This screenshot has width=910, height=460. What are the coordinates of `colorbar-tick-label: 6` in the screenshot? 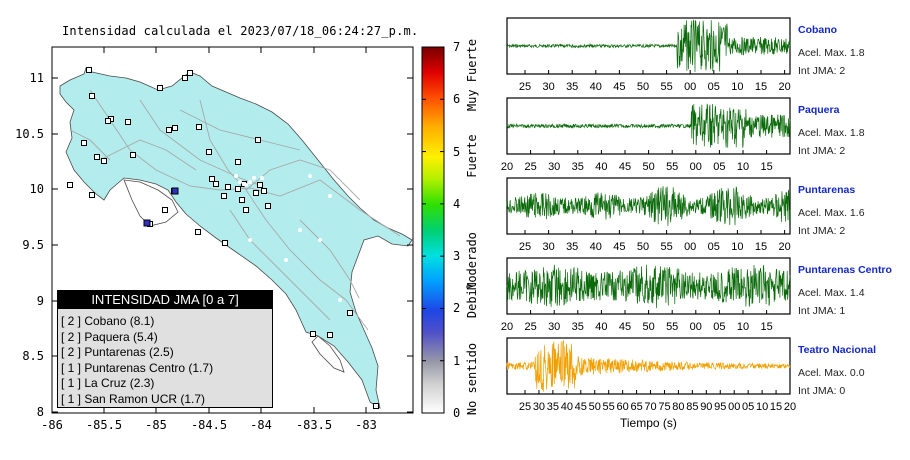 It's located at (457, 99).